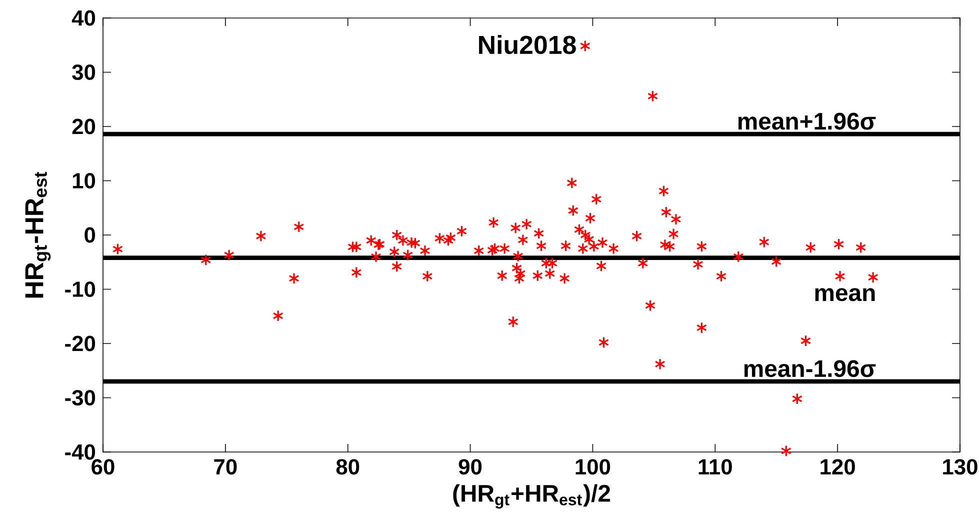 Image resolution: width=979 pixels, height=525 pixels. What do you see at coordinates (837, 467) in the screenshot?
I see `x-tick-label: 120` at bounding box center [837, 467].